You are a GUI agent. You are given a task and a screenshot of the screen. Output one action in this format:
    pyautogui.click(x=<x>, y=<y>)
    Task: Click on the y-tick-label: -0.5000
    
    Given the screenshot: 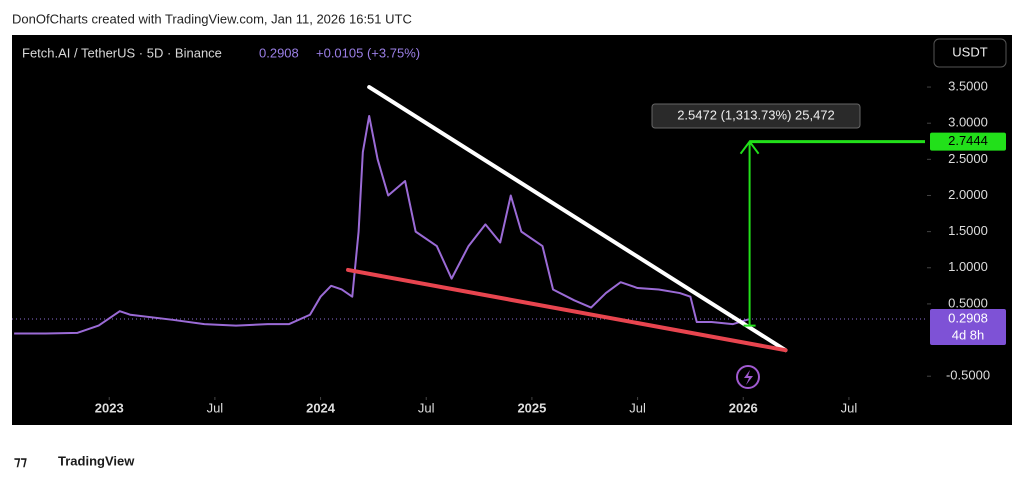 What is the action you would take?
    pyautogui.click(x=968, y=375)
    